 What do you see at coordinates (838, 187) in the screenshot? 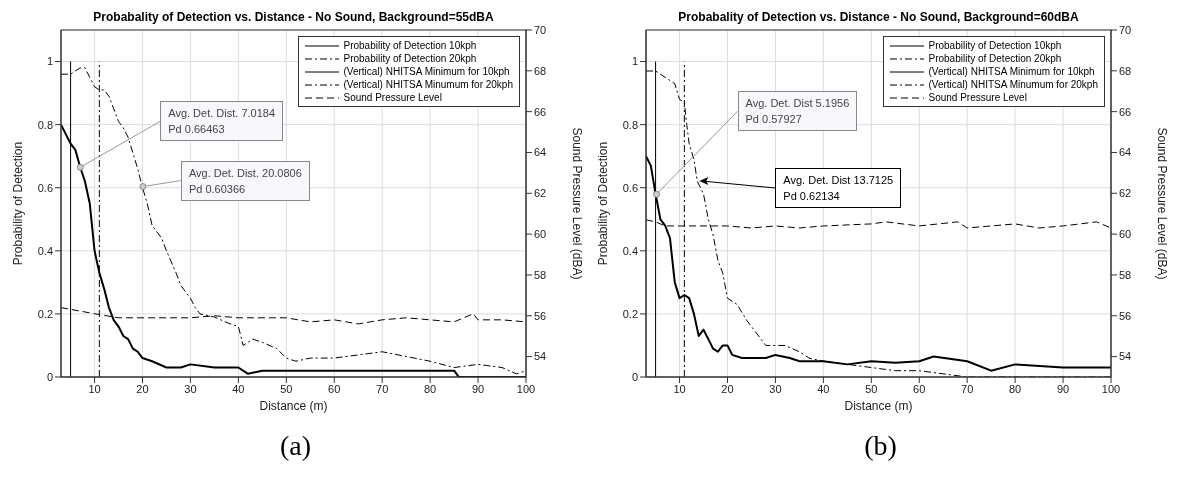
I see `annotation: Avg. Det. Dist 13.7125 Pd 0.62134` at bounding box center [838, 187].